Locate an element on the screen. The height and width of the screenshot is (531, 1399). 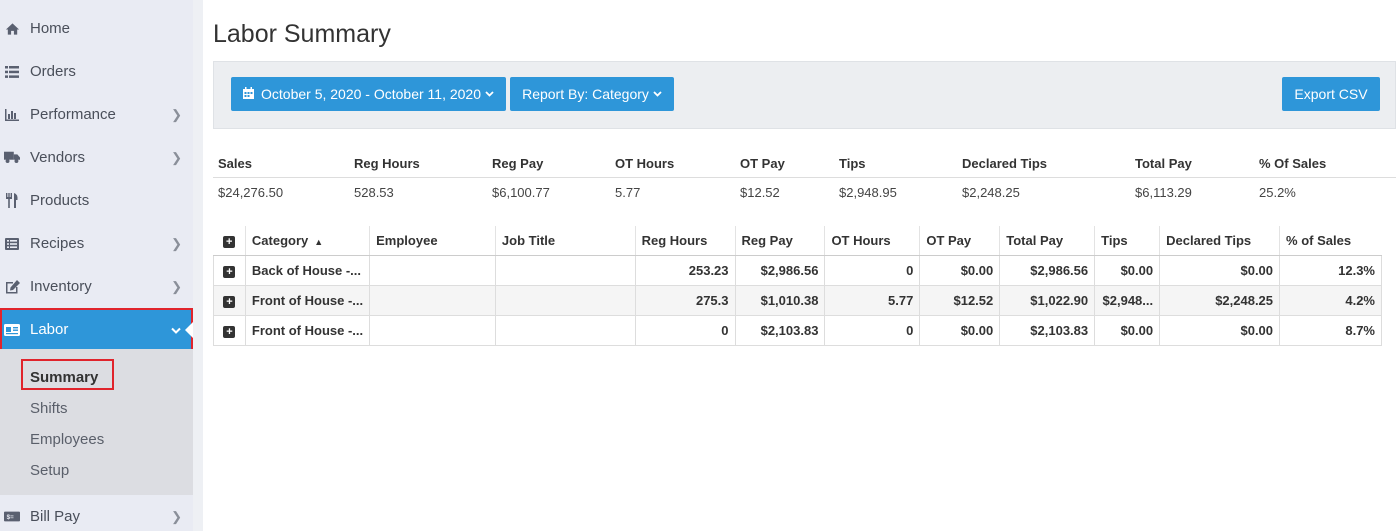
summary-value: 5.77 is located at coordinates (628, 192).